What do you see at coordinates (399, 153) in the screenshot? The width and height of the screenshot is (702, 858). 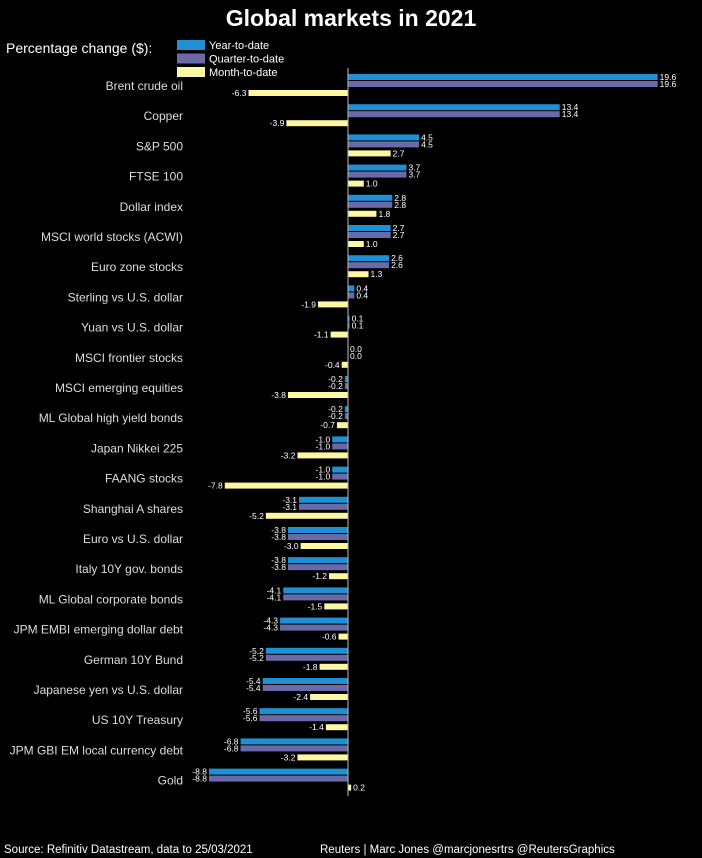 I see `value-label-month-to-date-s-p-500: 2.7` at bounding box center [399, 153].